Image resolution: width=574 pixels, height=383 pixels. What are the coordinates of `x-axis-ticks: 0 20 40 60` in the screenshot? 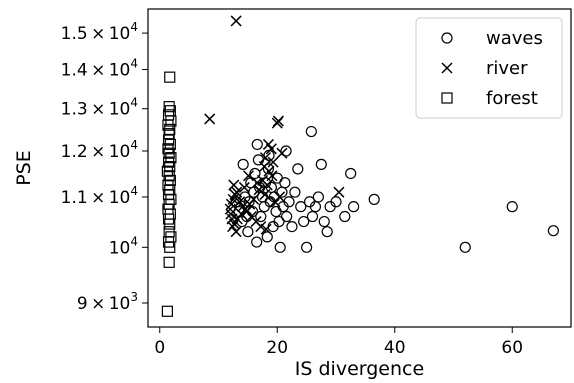 It's located at (338, 342).